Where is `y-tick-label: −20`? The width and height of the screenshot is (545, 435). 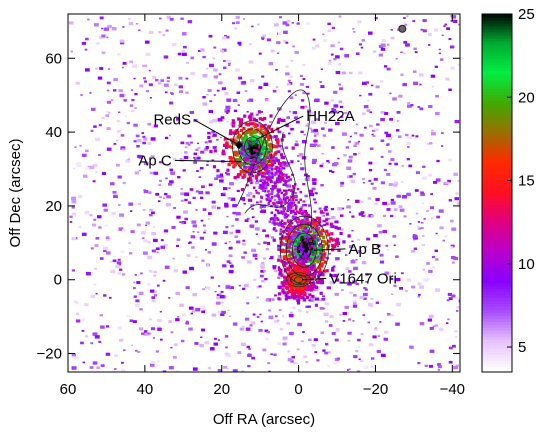 y-tick-label: −20 is located at coordinates (49, 354).